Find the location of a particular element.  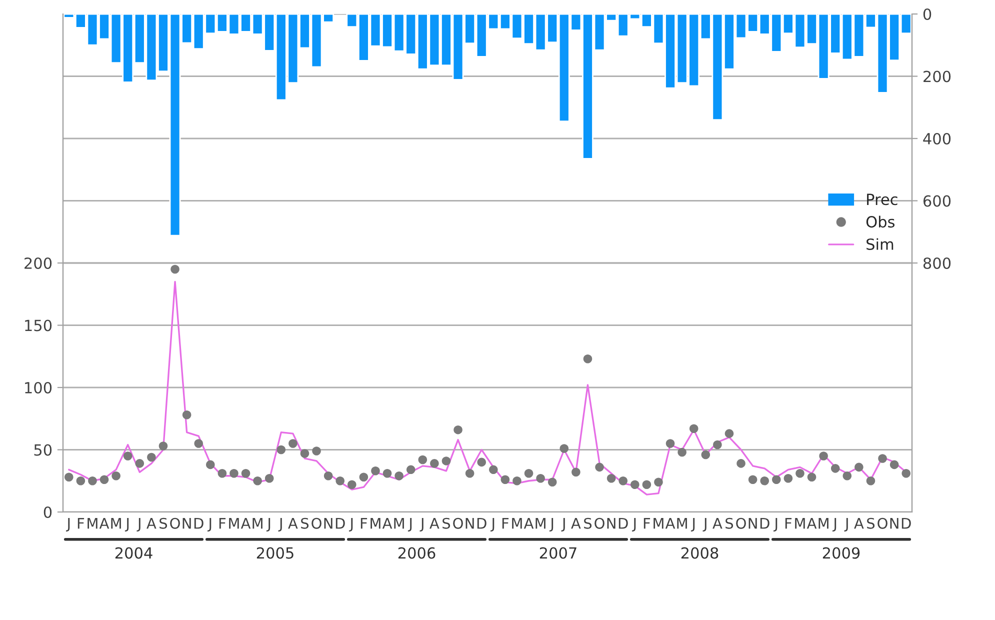

y2-tick-label: 200 is located at coordinates (937, 76).